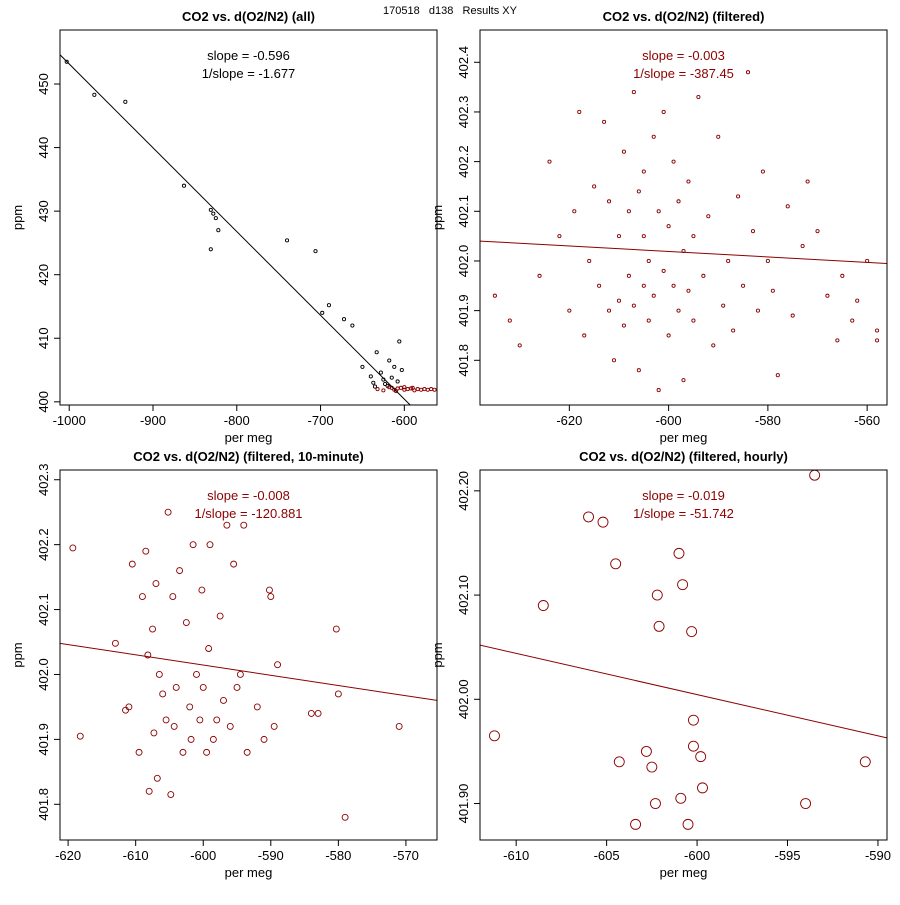 The width and height of the screenshot is (900, 905). Describe the element at coordinates (43, 84) in the screenshot. I see `y-tick-label: 450` at that location.